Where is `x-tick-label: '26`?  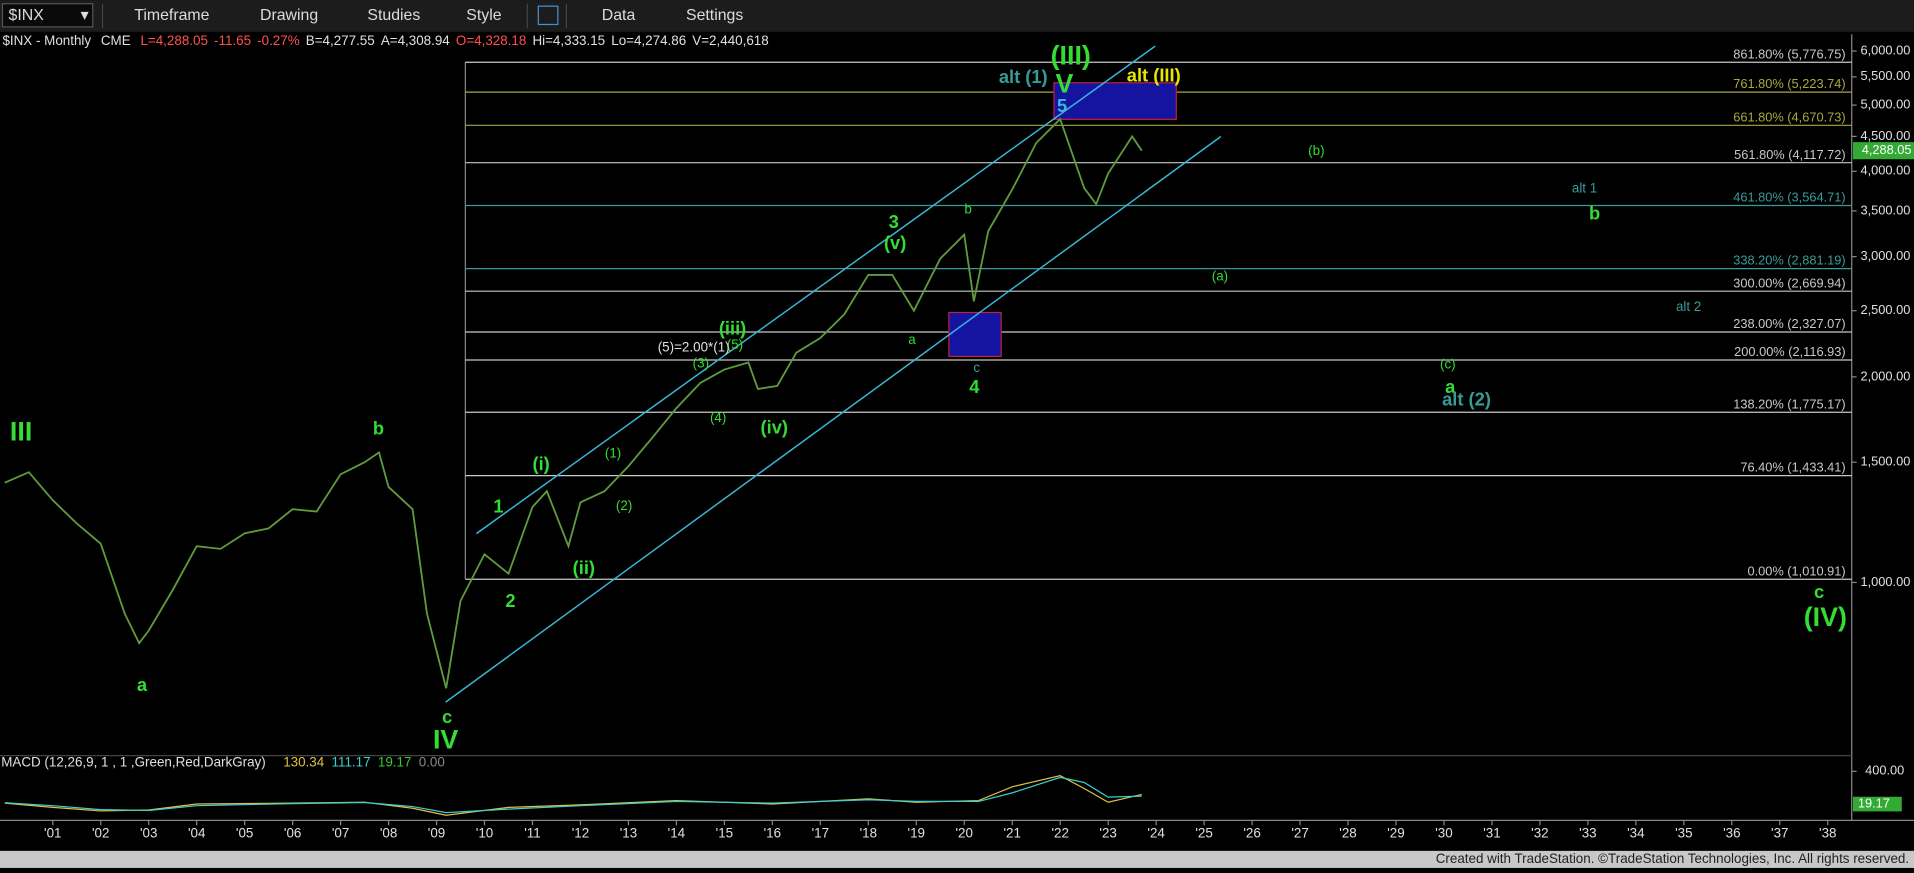
x-tick-label: '26 is located at coordinates (1251, 832).